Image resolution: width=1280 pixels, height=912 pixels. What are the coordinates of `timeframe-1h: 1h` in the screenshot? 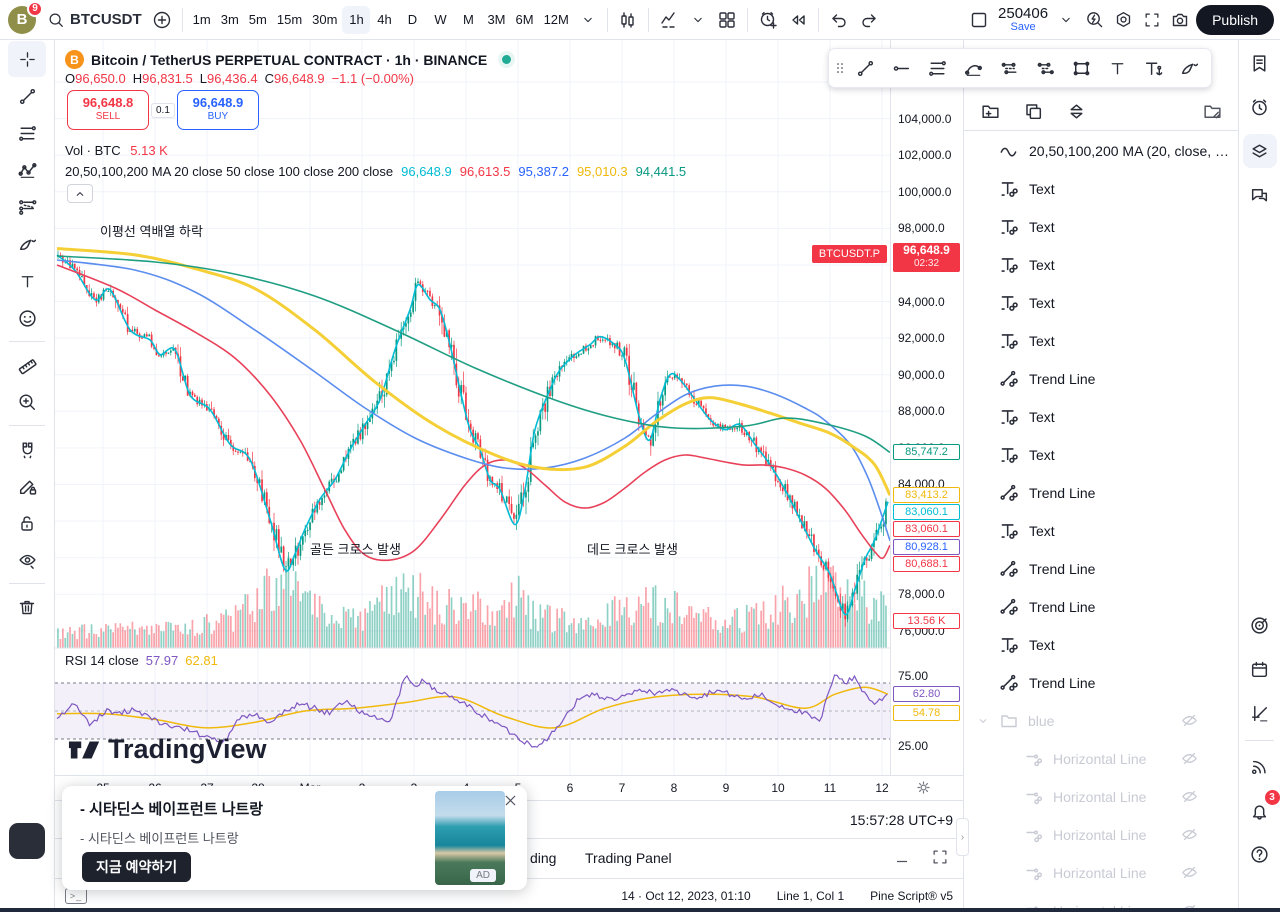 It's located at (356, 19).